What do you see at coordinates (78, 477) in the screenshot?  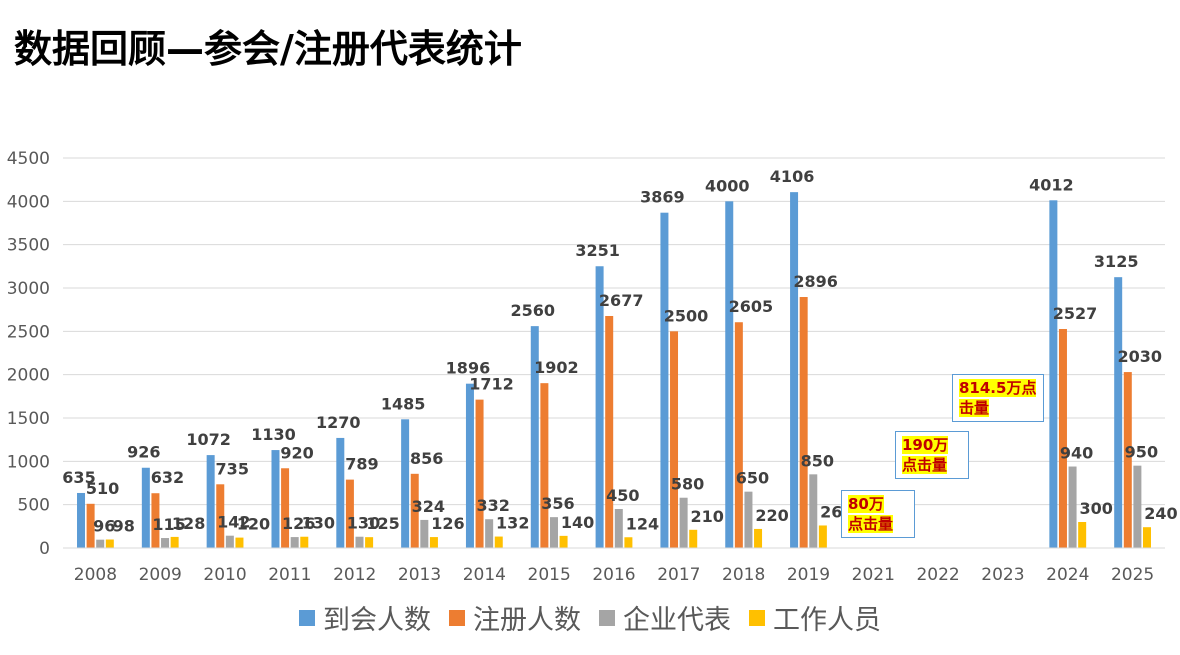 I see `data-label: 635` at bounding box center [78, 477].